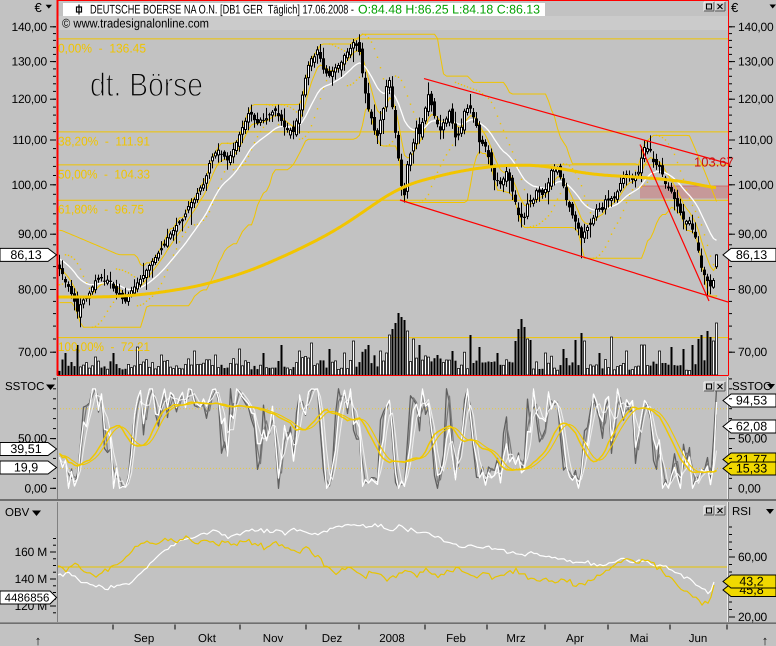  Describe the element at coordinates (273, 639) in the screenshot. I see `svg-text: Nov` at that location.